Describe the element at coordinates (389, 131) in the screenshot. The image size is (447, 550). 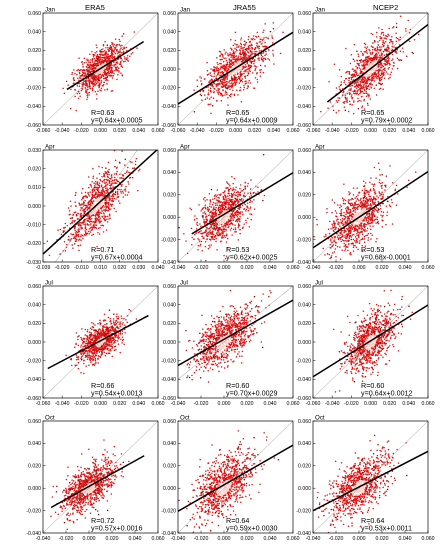
I see `x-tick-label: 0.020` at that location.